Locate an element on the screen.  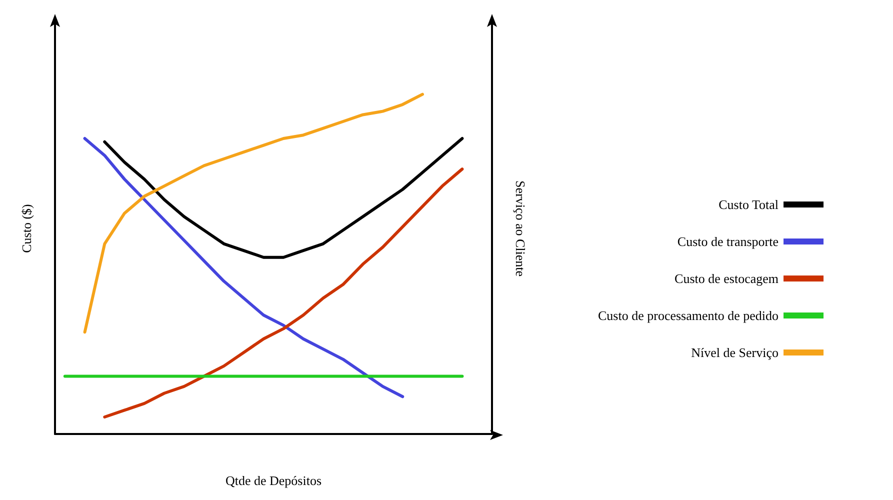
legend-label: Custo de transporte is located at coordinates (728, 241).